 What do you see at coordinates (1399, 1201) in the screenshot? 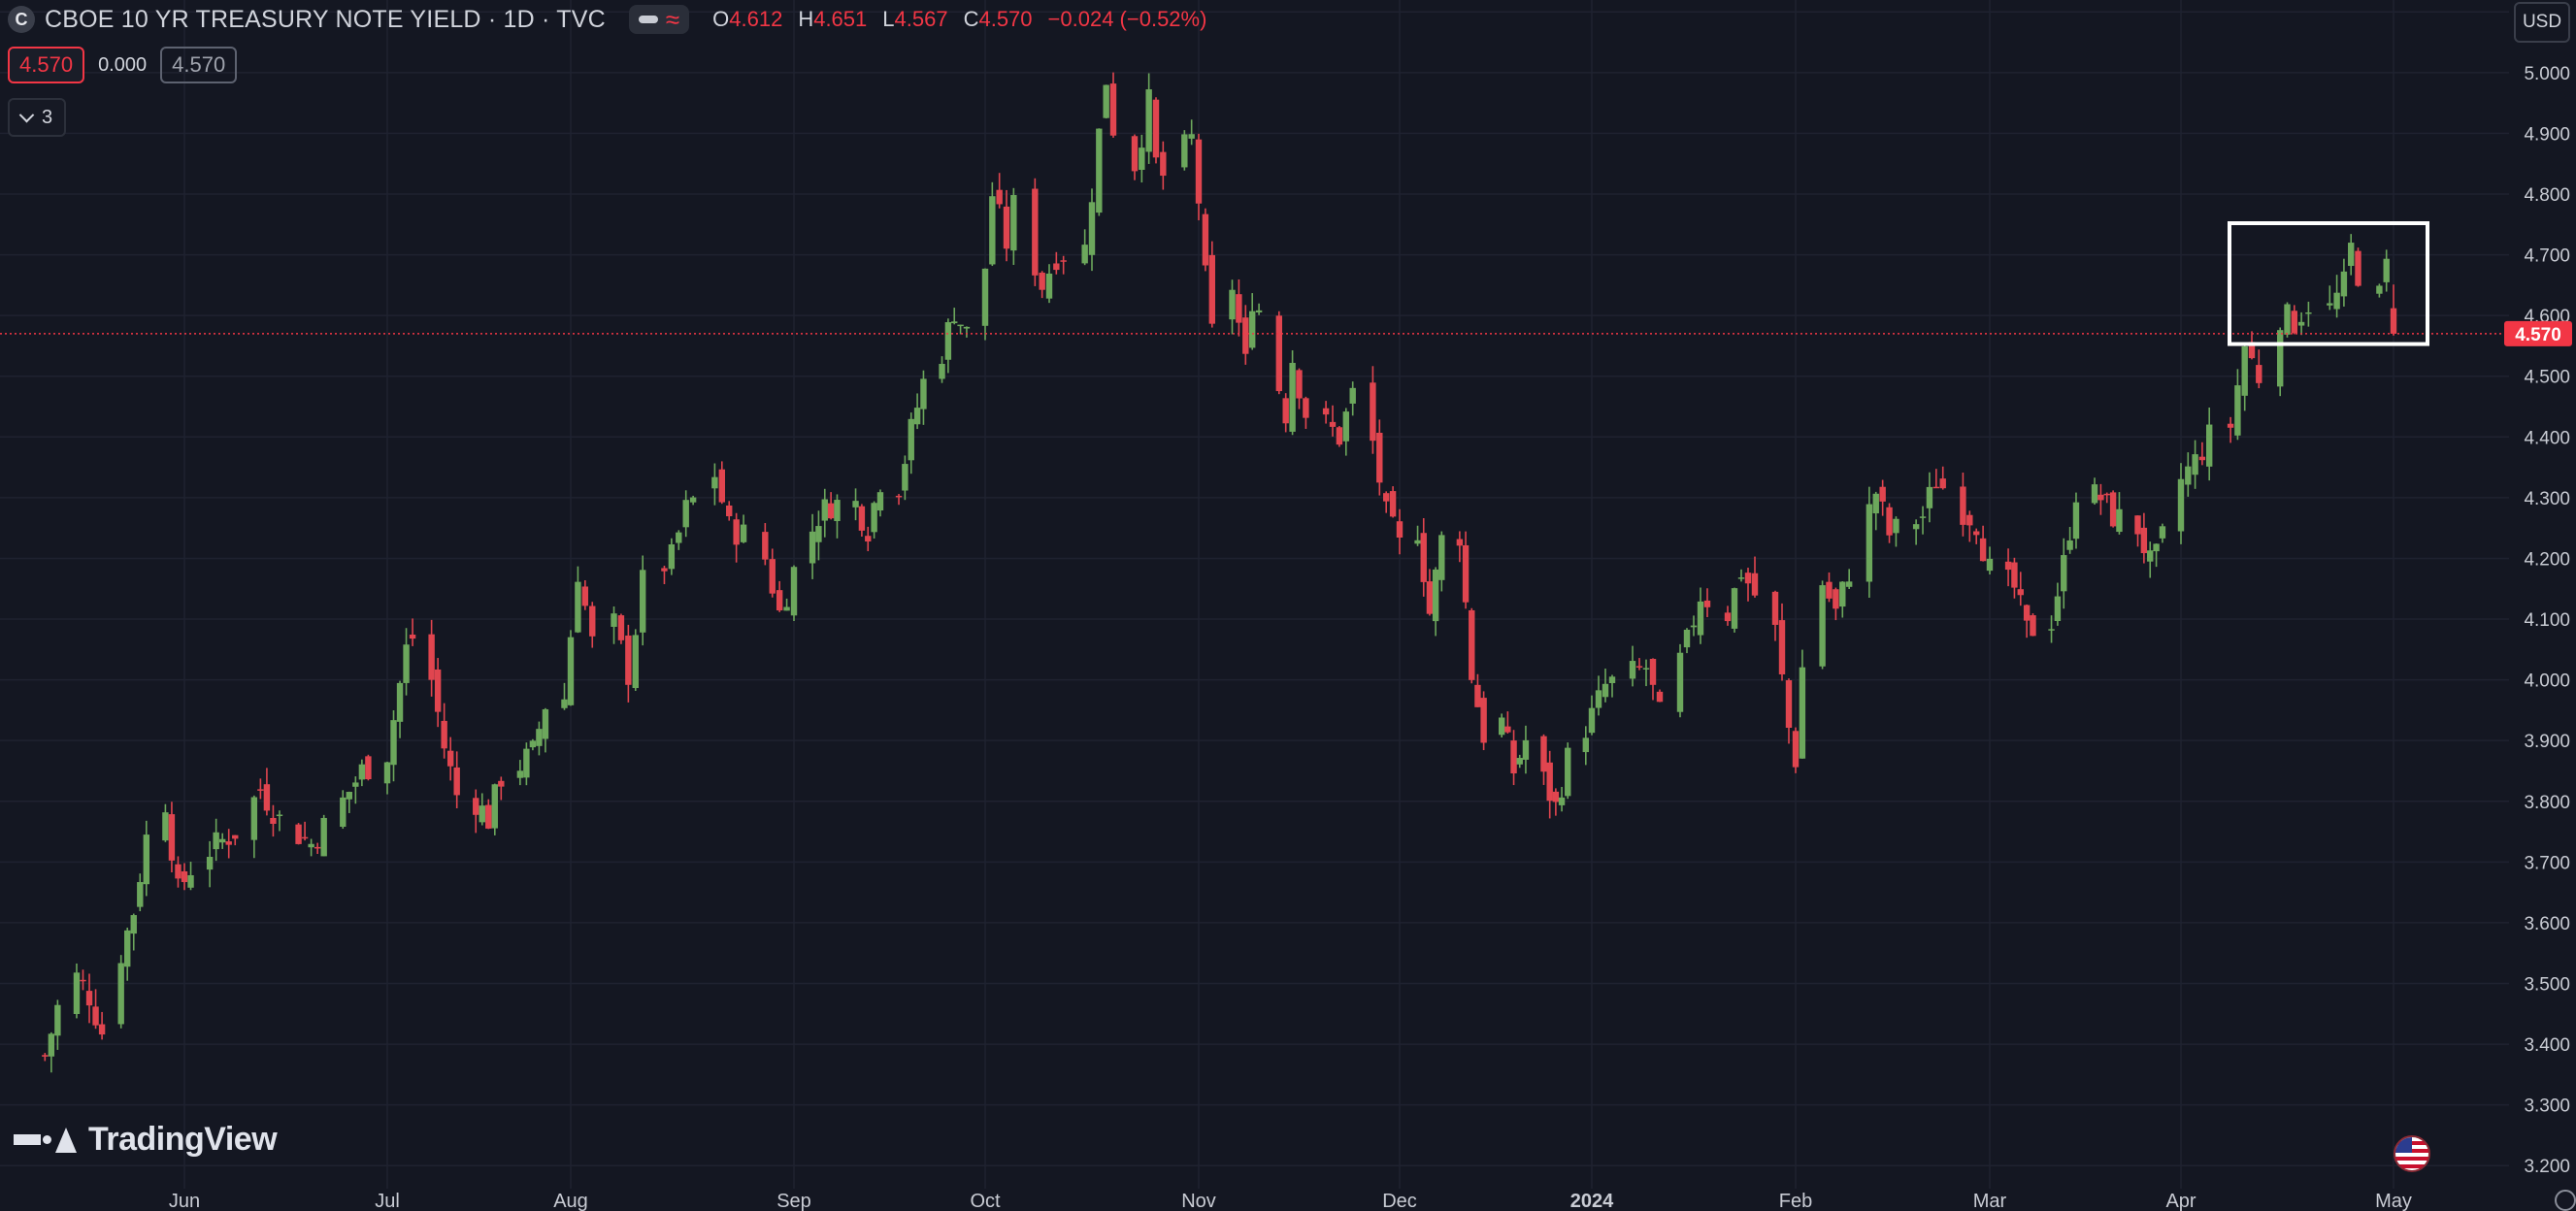
I see `x-axis-tick-label: Dec` at bounding box center [1399, 1201].